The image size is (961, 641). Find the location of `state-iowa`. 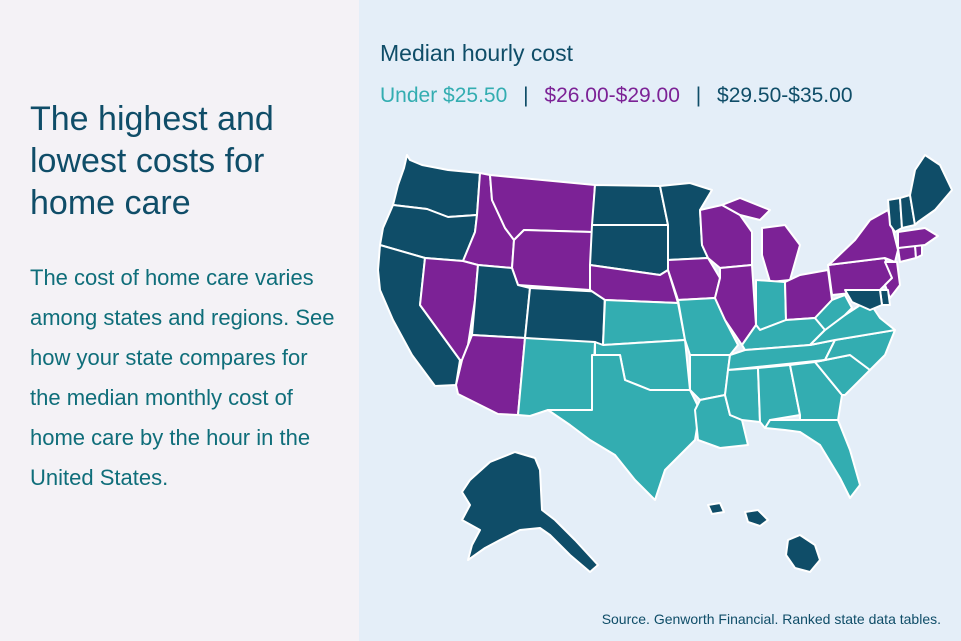

state-iowa is located at coordinates (694, 279).